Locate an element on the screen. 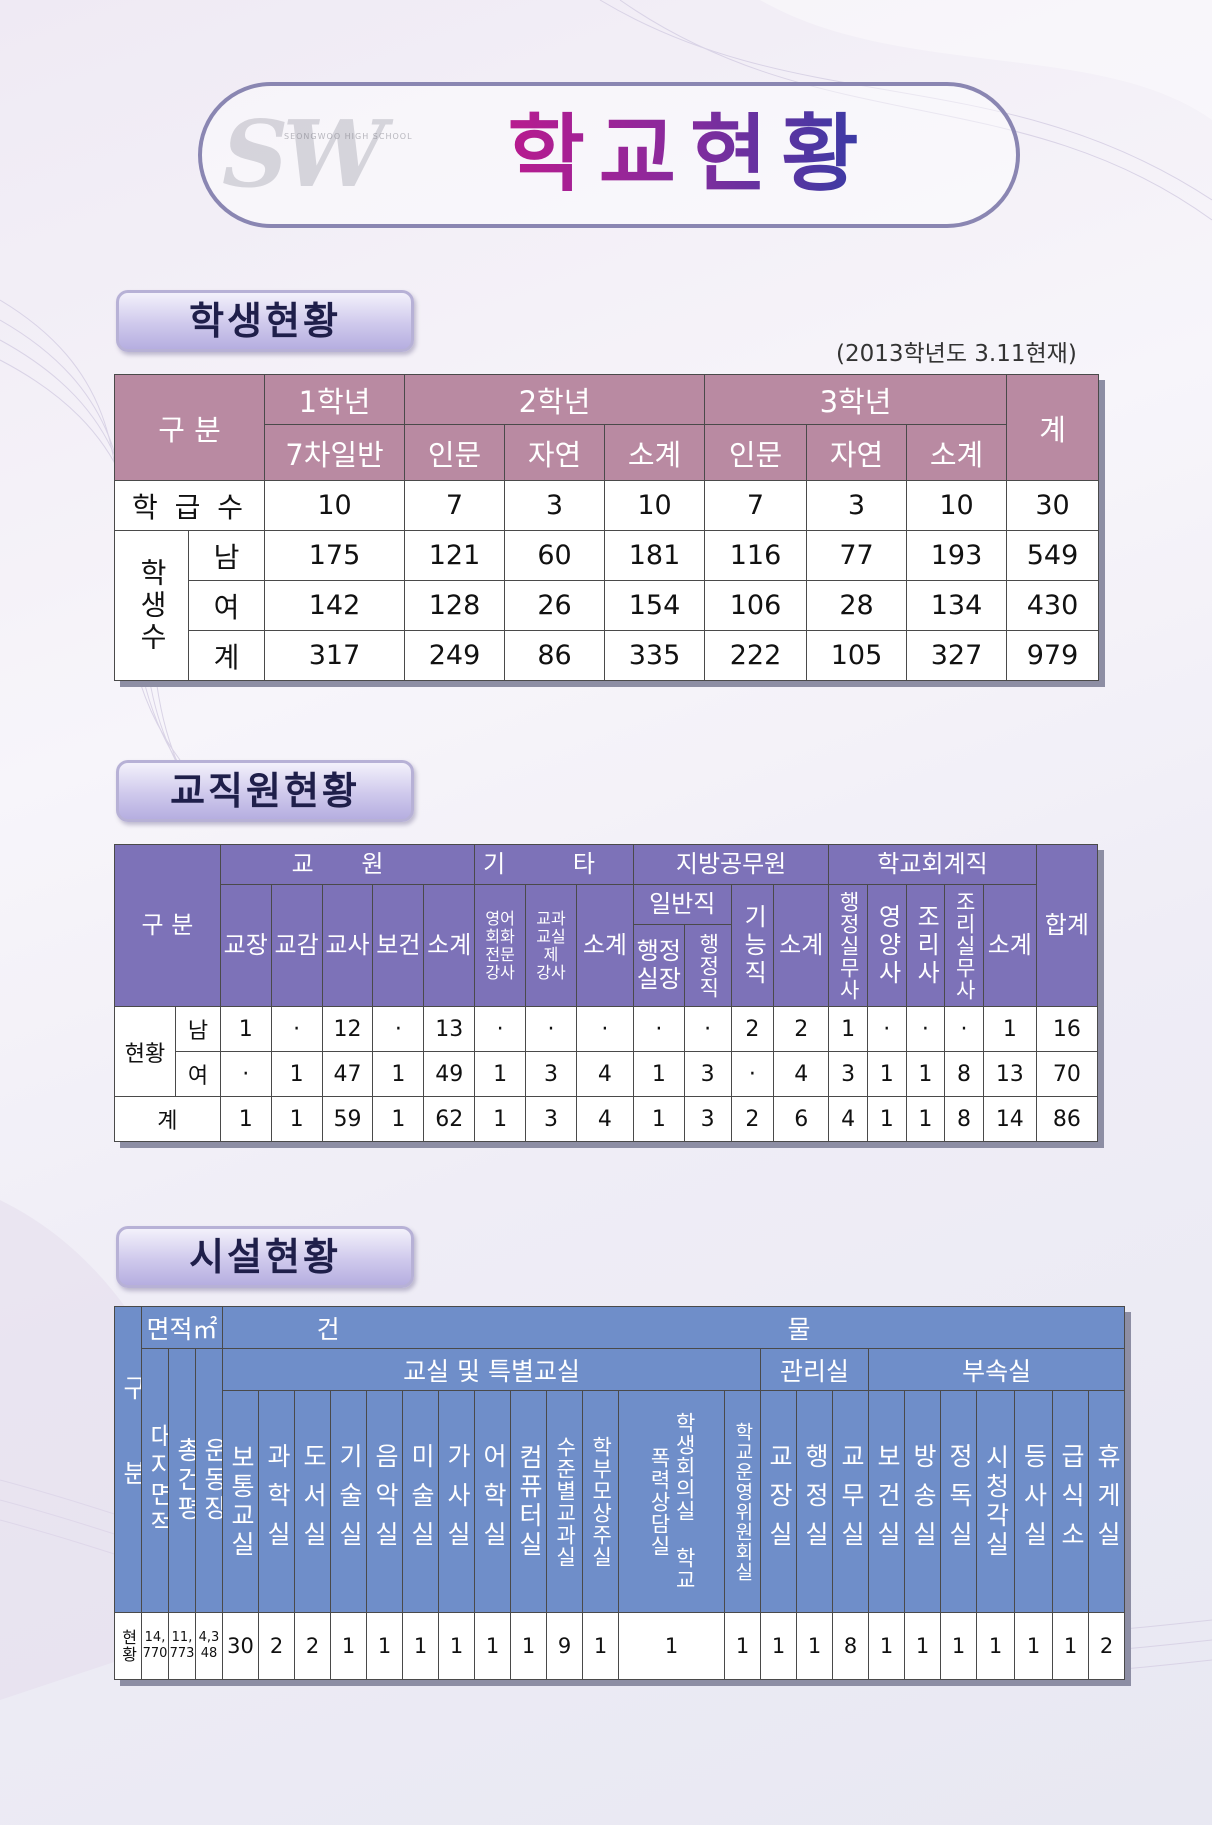 This screenshot has width=1212, height=1825. col-header-line: 회화 is located at coordinates (500, 936).